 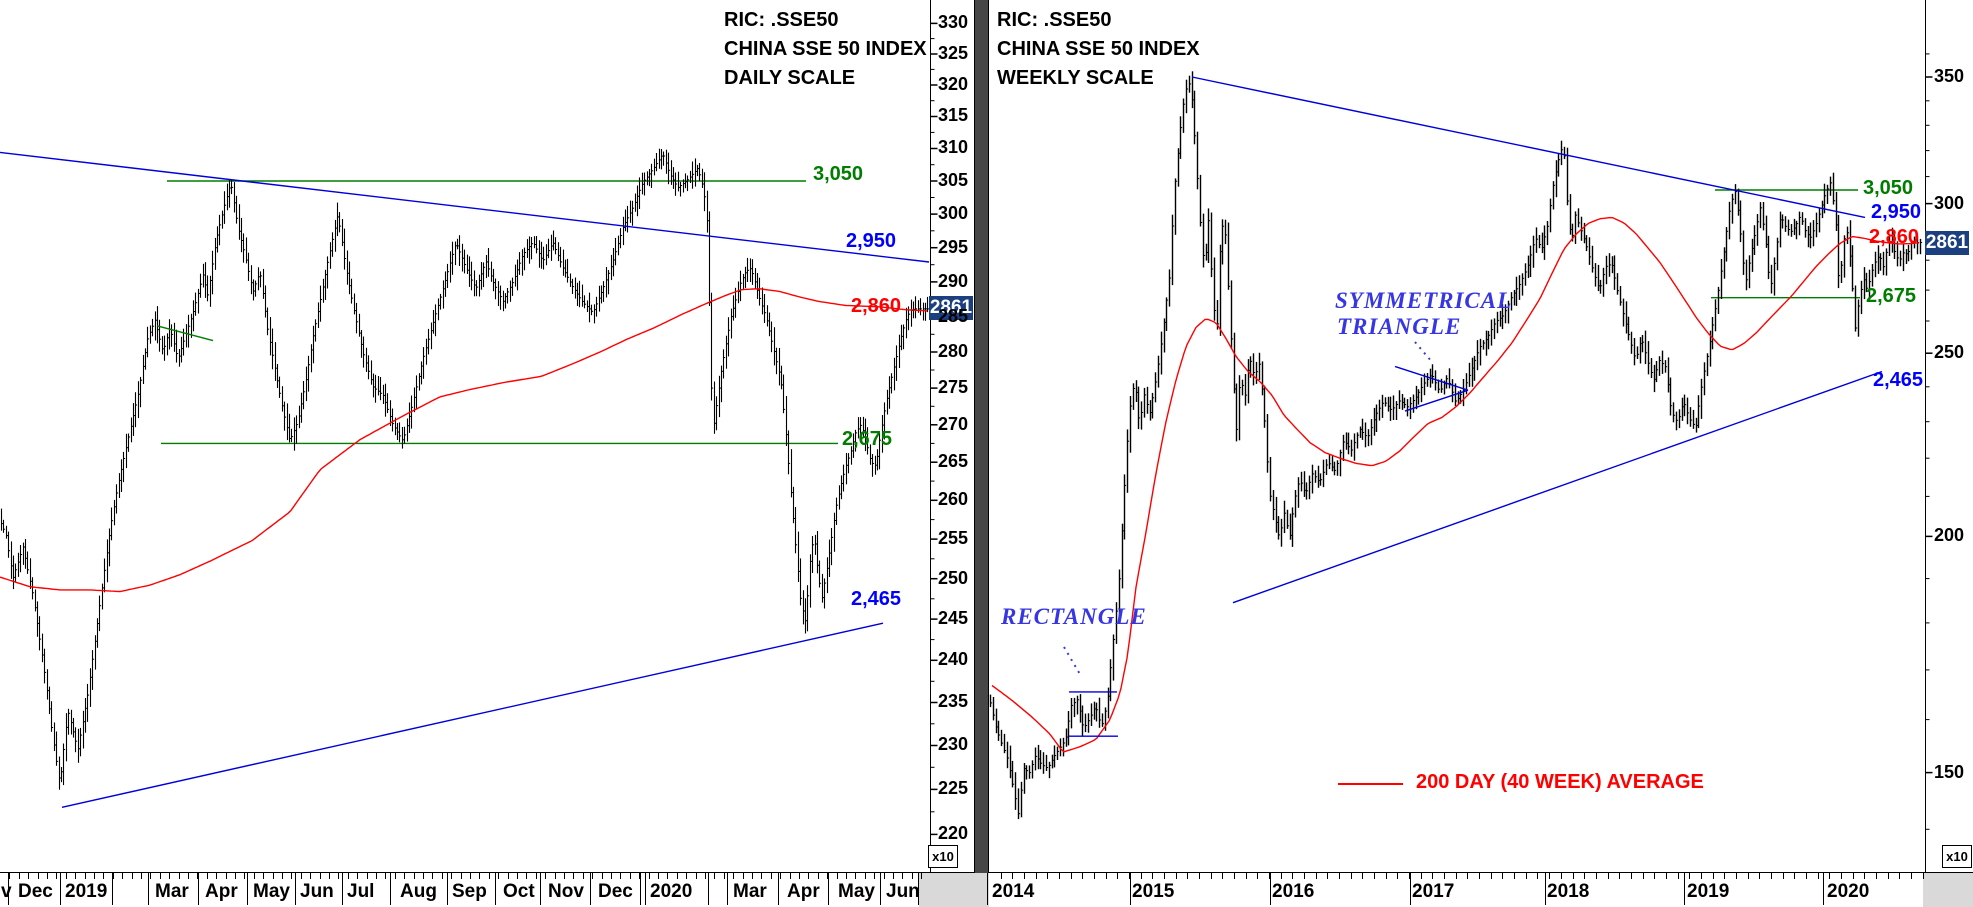 What do you see at coordinates (1424, 300) in the screenshot?
I see `symmetrical-triangle-annotation-line1: SYMMETRICAL` at bounding box center [1424, 300].